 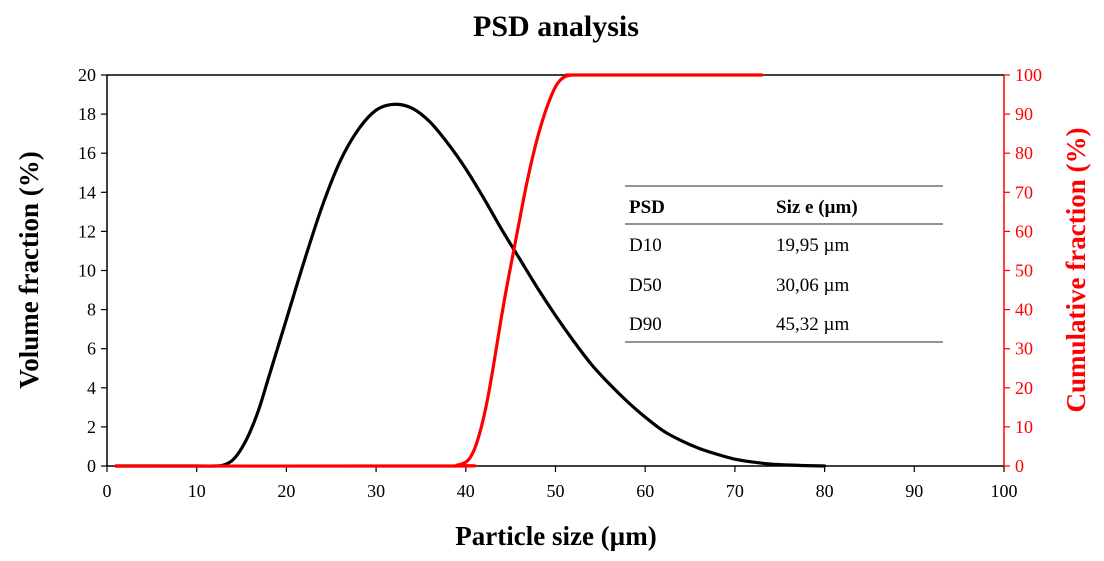 What do you see at coordinates (87, 75) in the screenshot?
I see `y-left-tick-label: 20` at bounding box center [87, 75].